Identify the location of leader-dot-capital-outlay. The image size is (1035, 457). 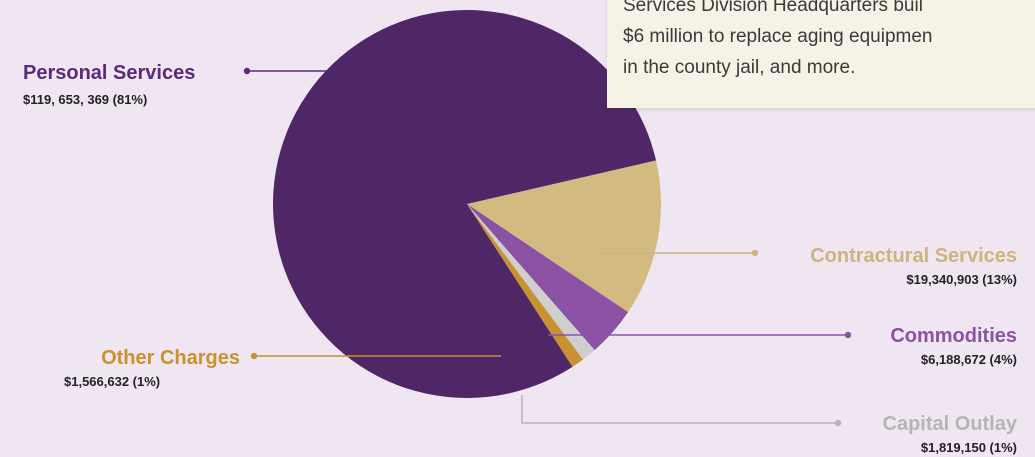
(838, 423).